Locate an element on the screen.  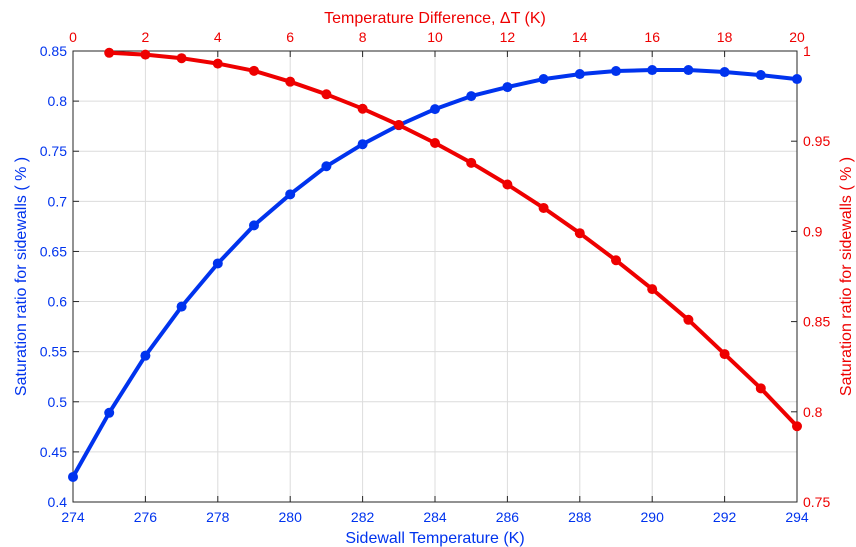
y-axis-right-label: Saturation ratio for sidewalls ( % ) is located at coordinates (846, 276).